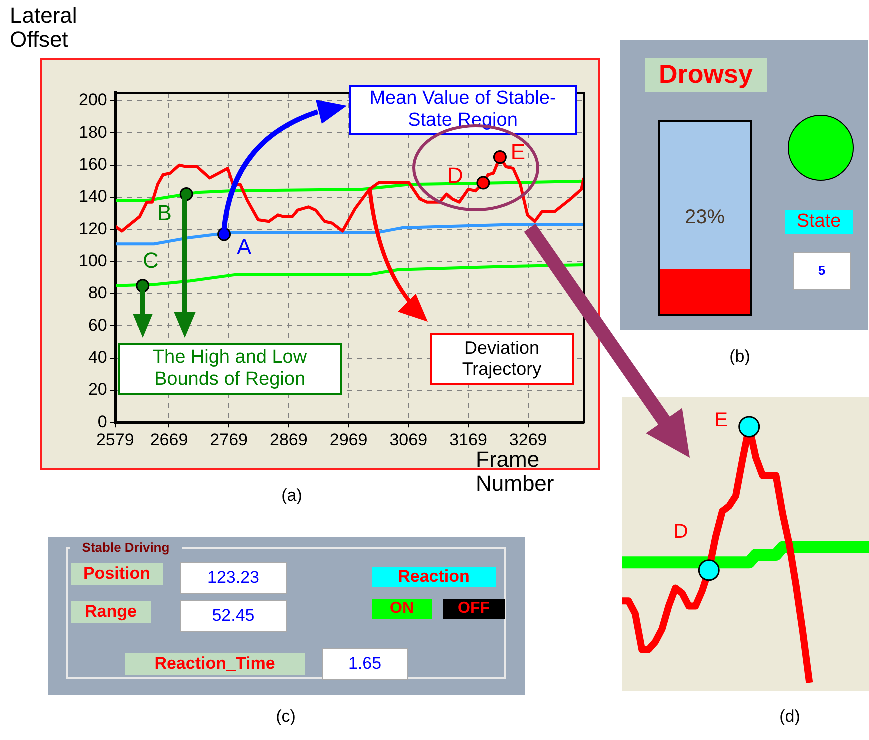 Image resolution: width=869 pixels, height=740 pixels. I want to click on y-tick-label: 180, so click(93, 132).